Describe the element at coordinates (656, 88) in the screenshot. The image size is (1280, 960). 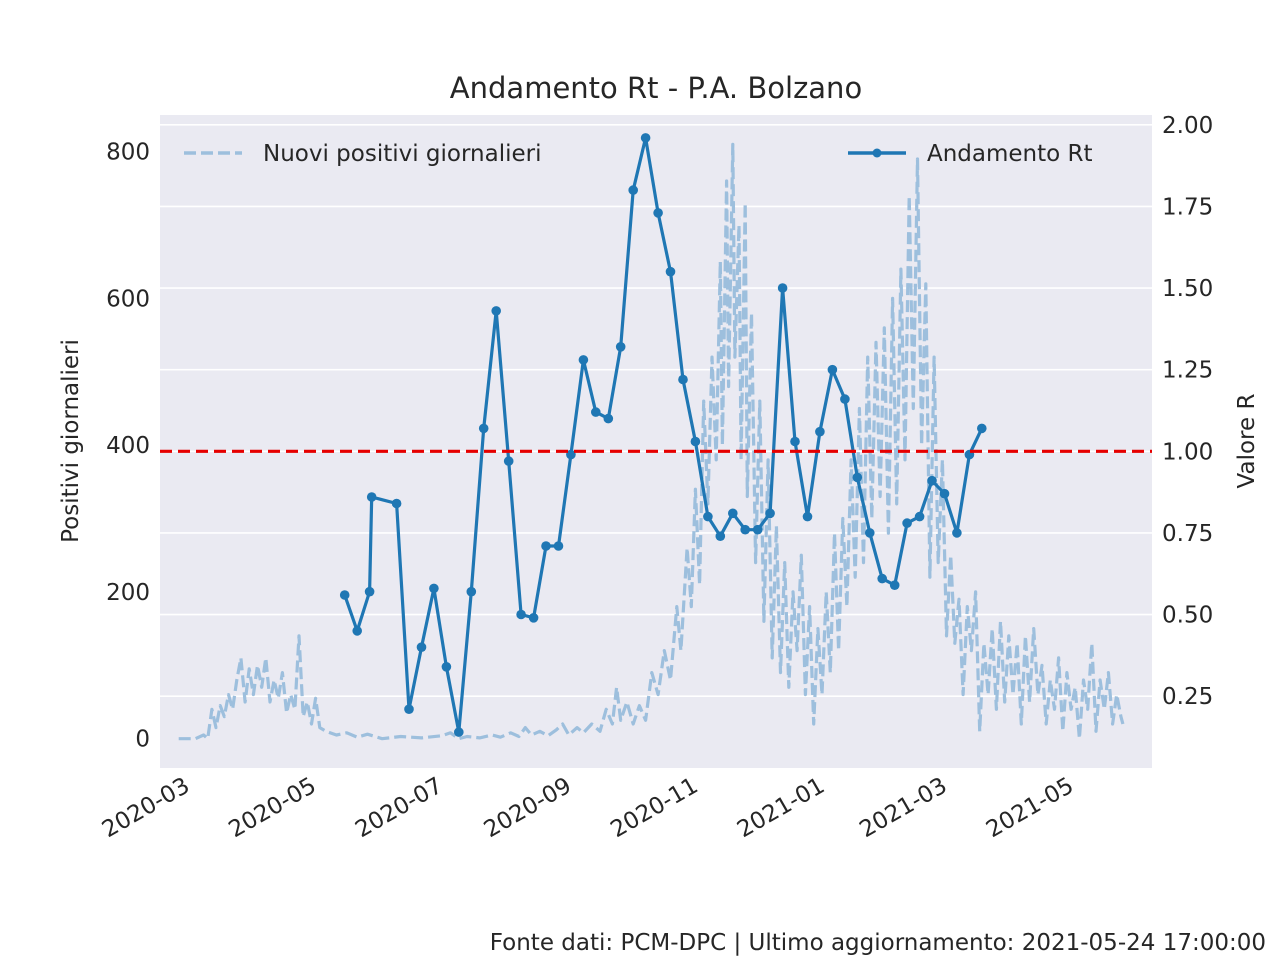
I see `chart-title: Andamento Rt - P.A. Bolzano` at that location.